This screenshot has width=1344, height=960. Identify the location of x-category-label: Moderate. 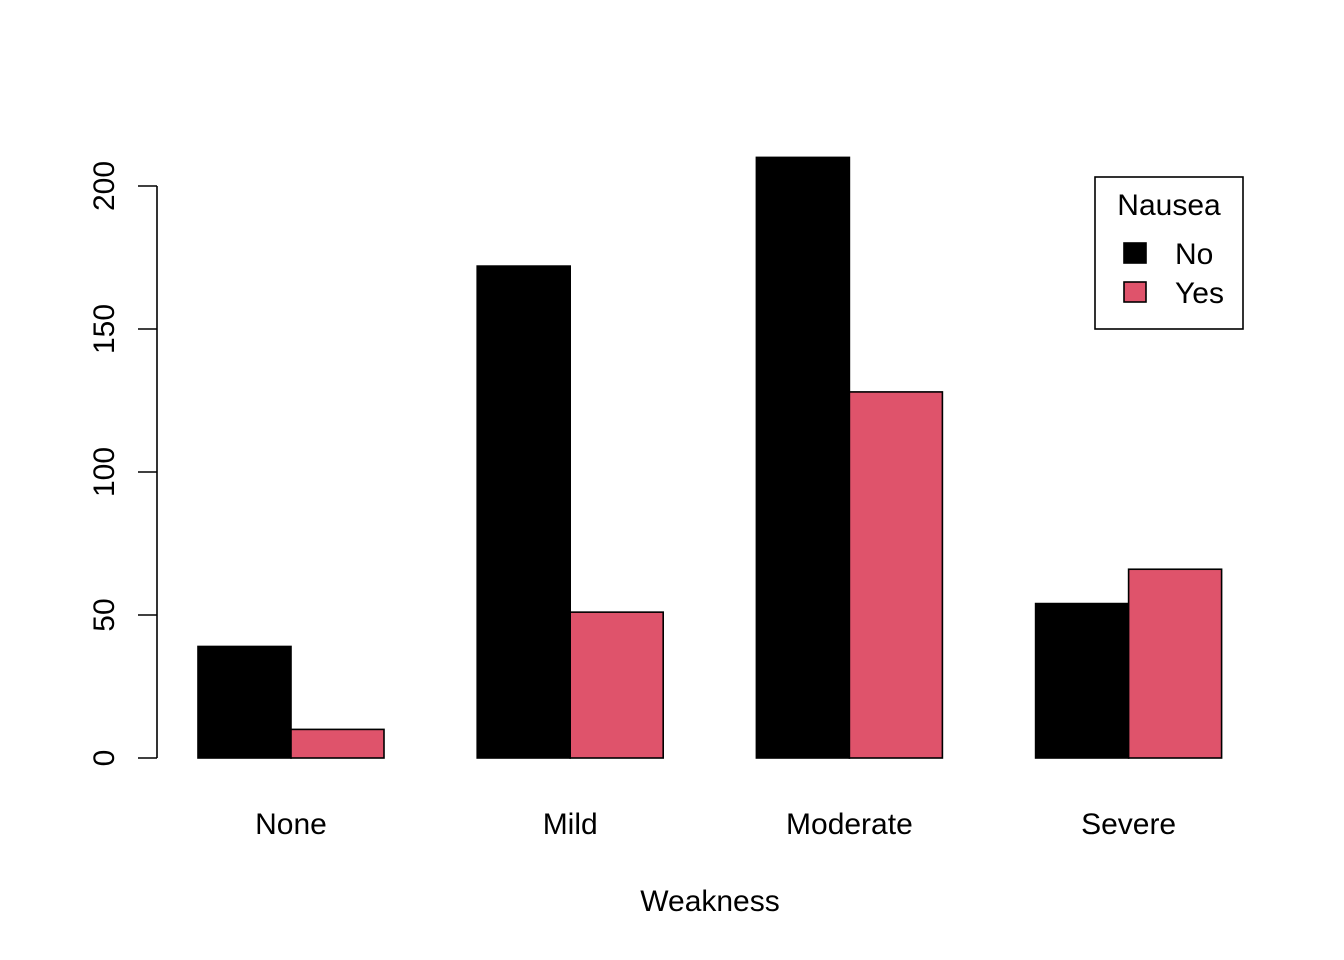
(849, 824).